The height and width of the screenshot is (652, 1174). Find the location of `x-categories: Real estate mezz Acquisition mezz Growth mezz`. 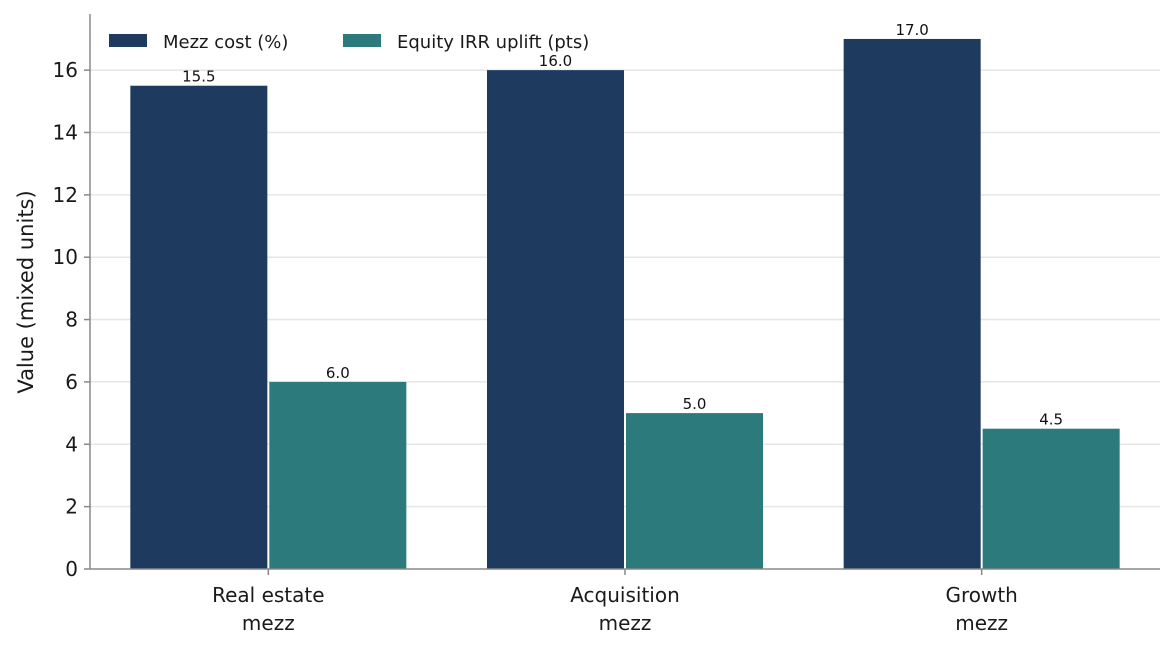

x-categories: Real estate mezz Acquisition mezz Growth mezz is located at coordinates (615, 602).